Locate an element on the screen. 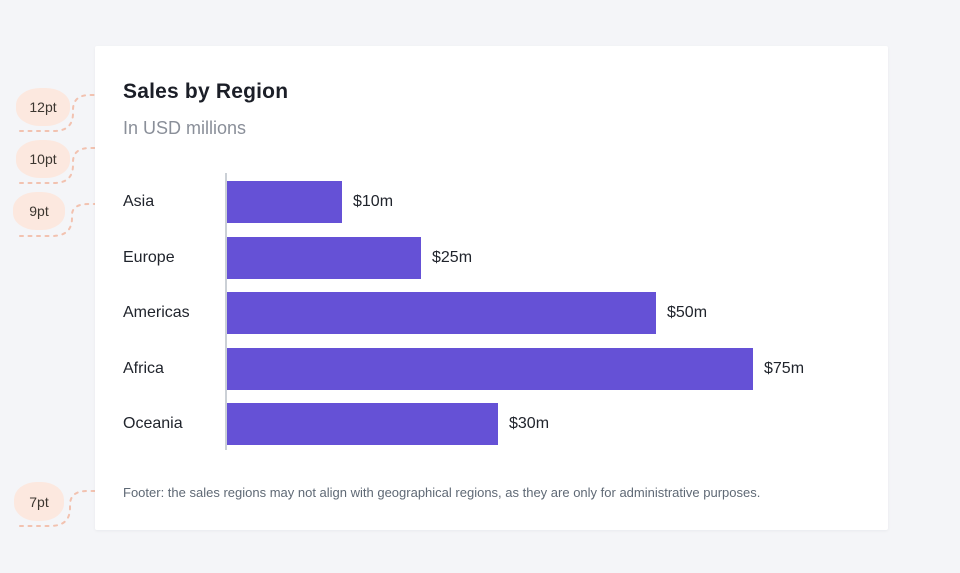 The width and height of the screenshot is (960, 573). category-label: Oceania is located at coordinates (153, 423).